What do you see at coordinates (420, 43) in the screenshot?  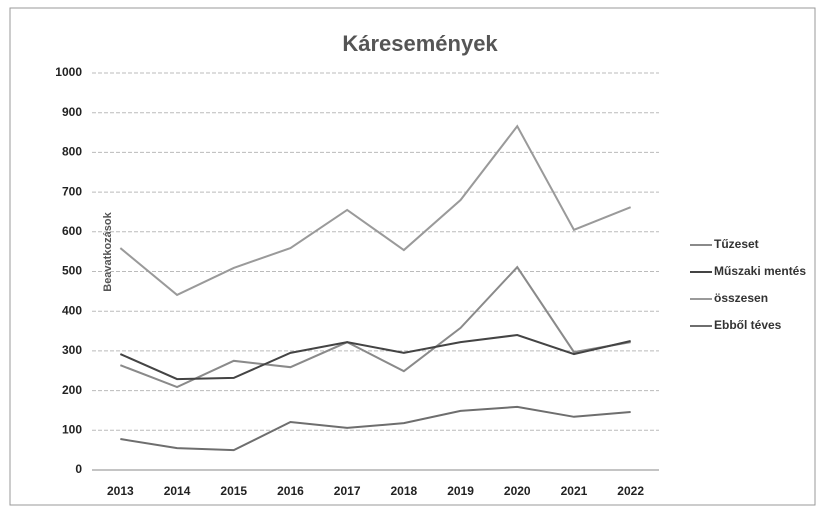 I see `chart-title: Káresemények` at bounding box center [420, 43].